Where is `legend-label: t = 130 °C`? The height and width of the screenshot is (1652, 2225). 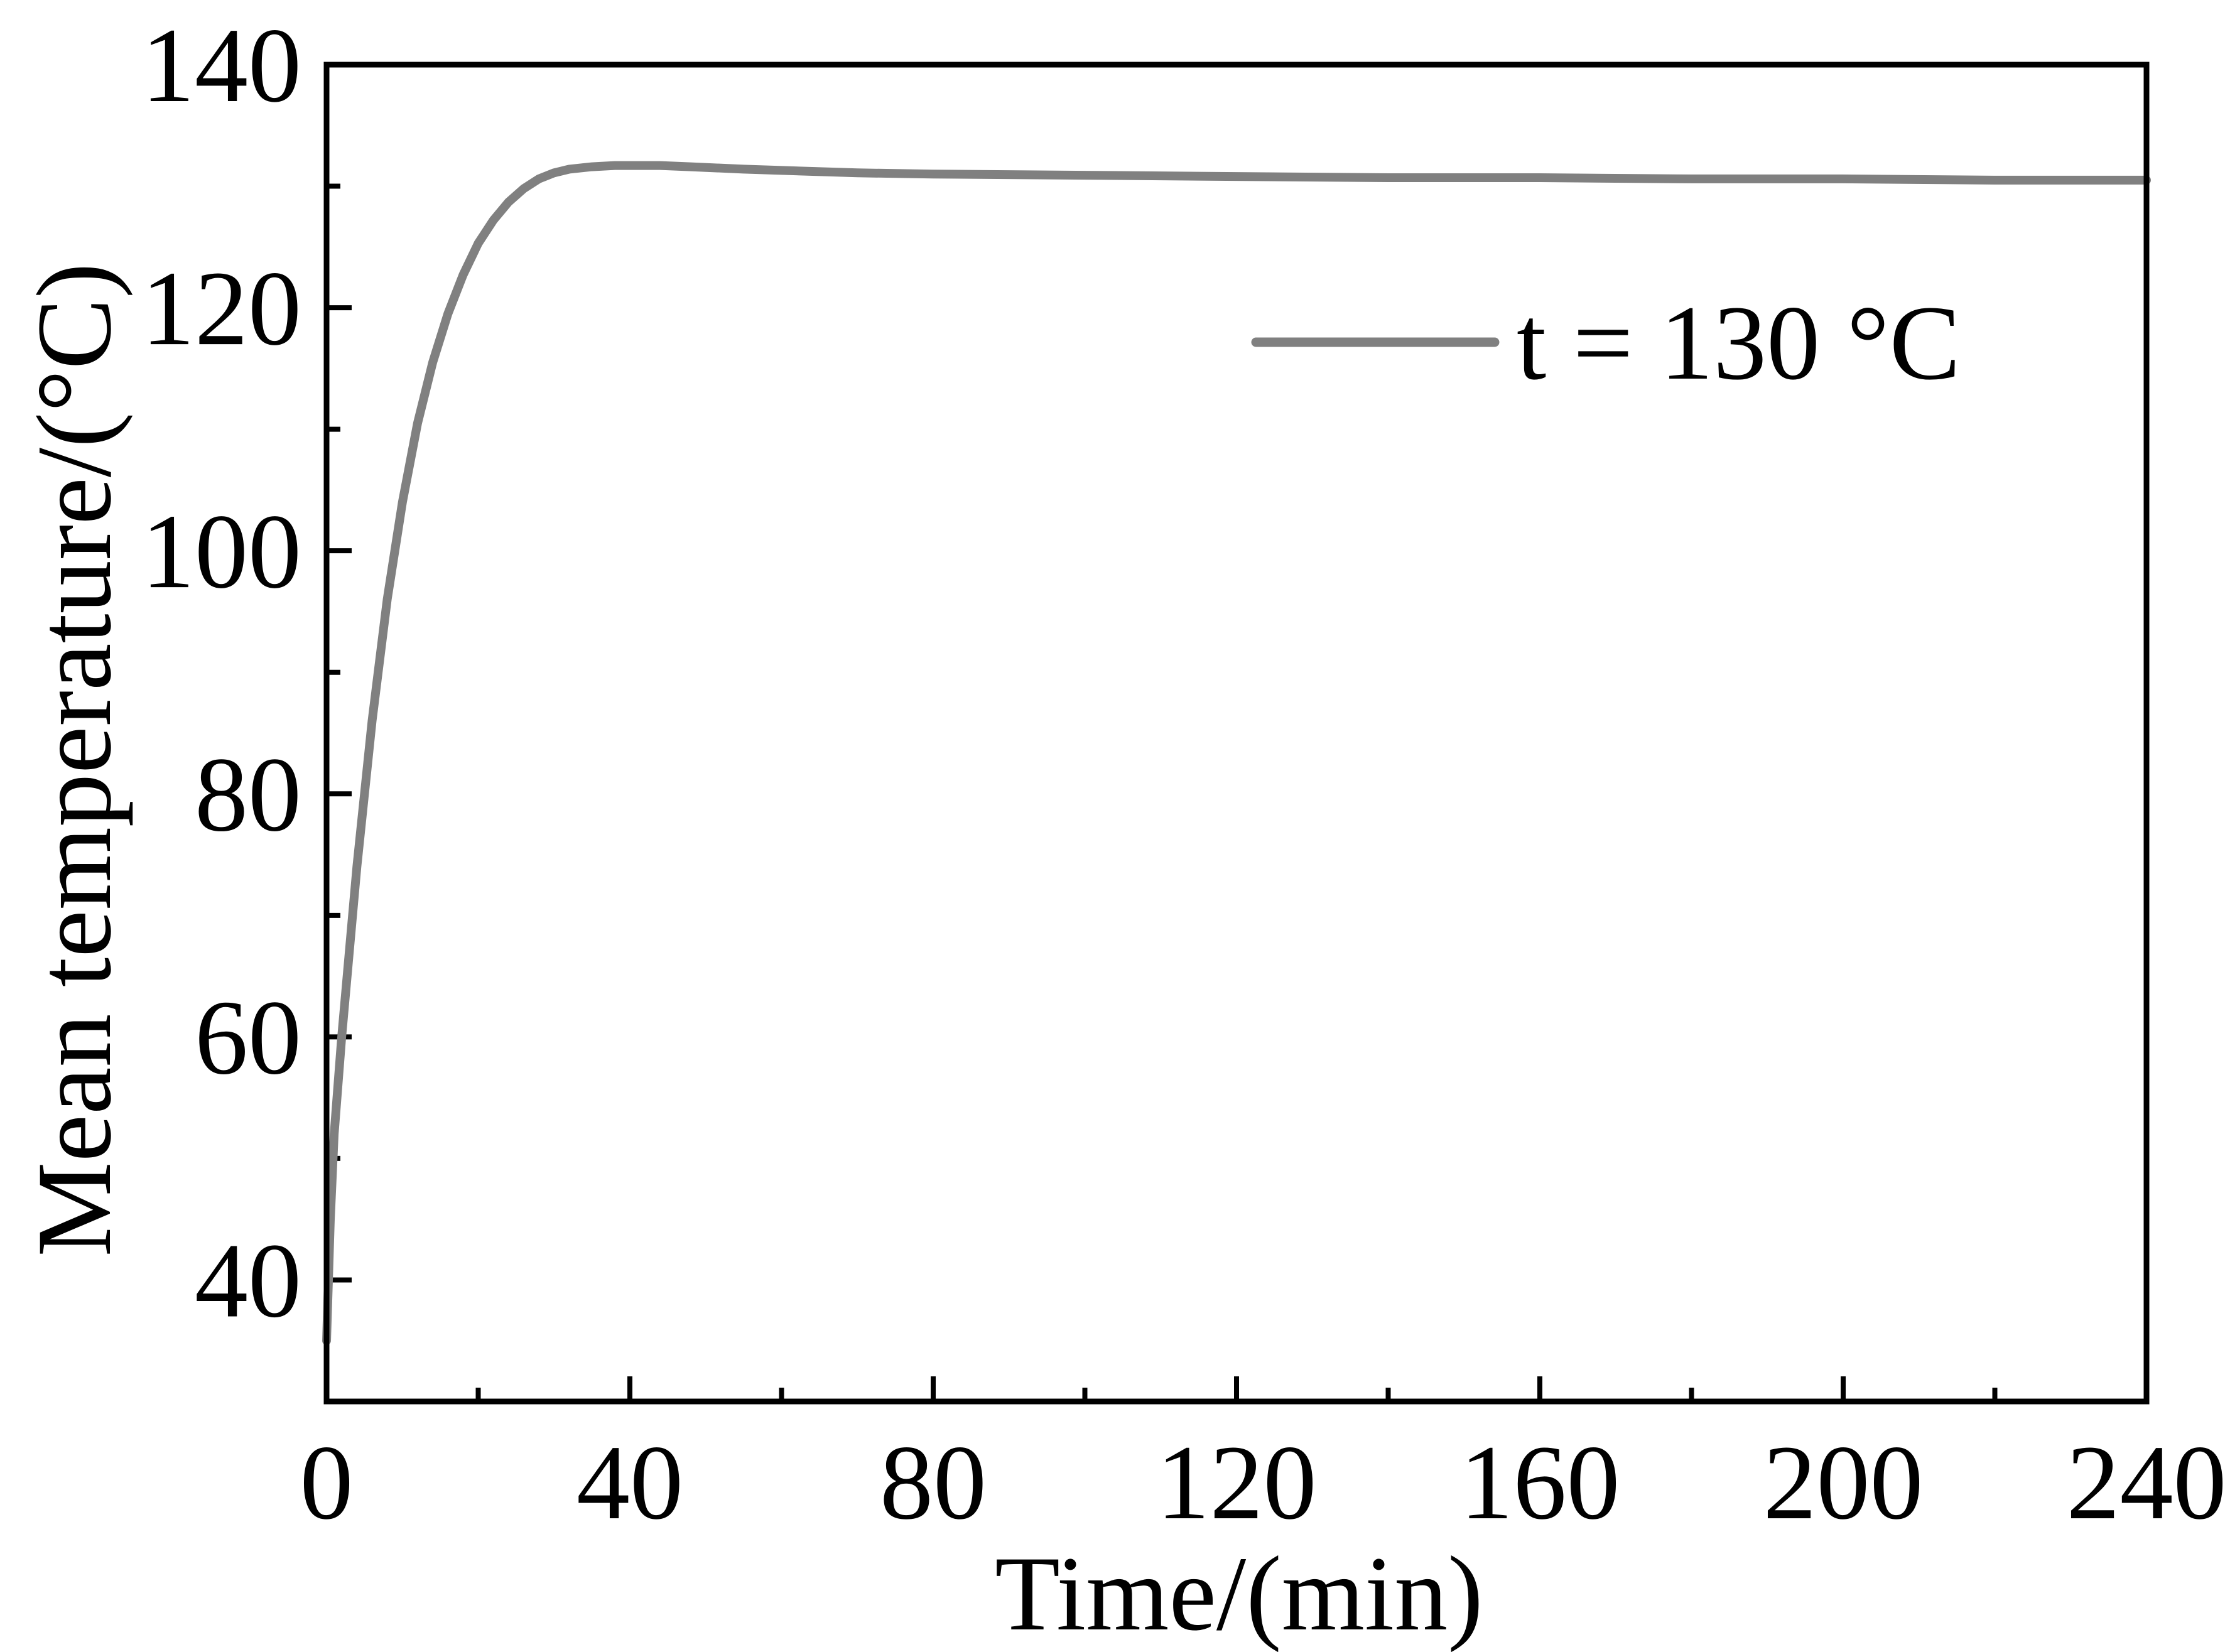
legend-label: t = 130 °C is located at coordinates (1739, 343).